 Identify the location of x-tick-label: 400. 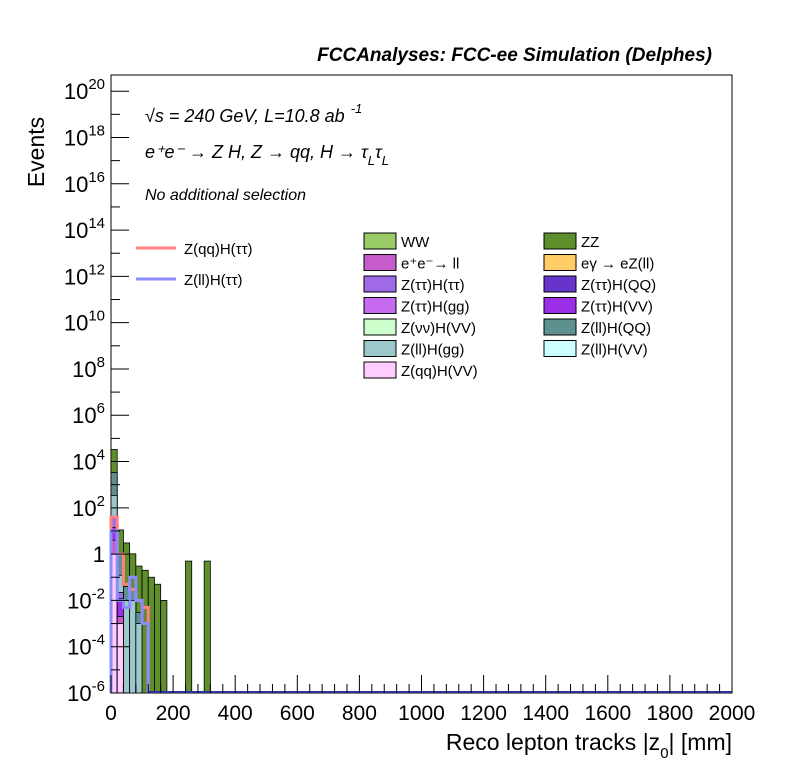
(235, 713).